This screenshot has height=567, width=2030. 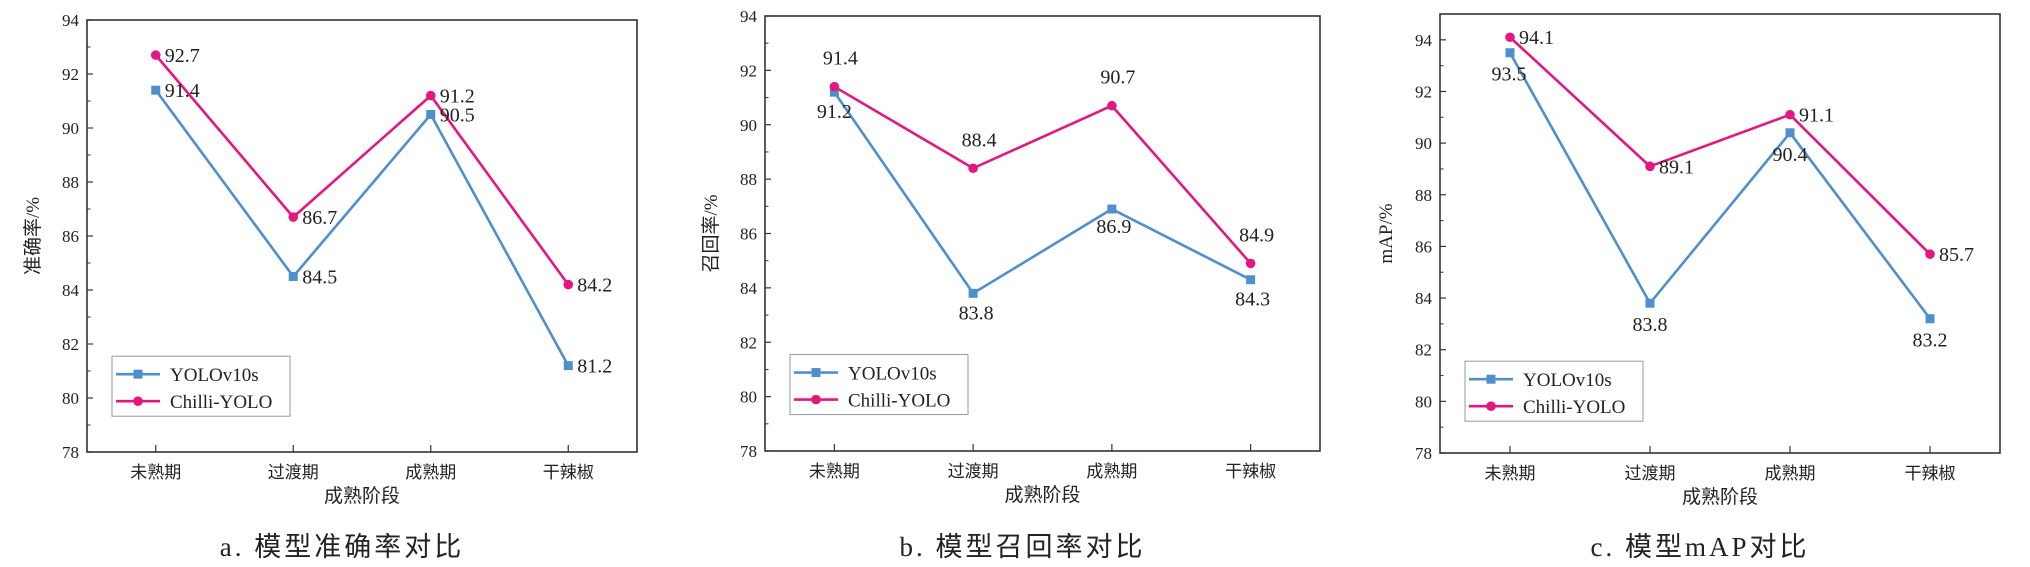 What do you see at coordinates (711, 233) in the screenshot?
I see `y-axis-title: 召回率/%` at bounding box center [711, 233].